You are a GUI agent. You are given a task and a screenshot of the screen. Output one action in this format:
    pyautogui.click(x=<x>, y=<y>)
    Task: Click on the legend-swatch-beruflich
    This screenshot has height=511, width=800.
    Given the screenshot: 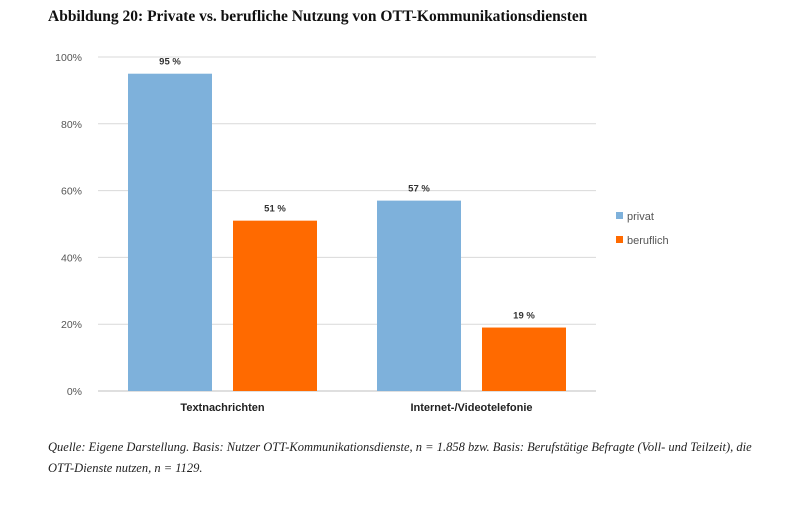 What is the action you would take?
    pyautogui.click(x=619, y=239)
    